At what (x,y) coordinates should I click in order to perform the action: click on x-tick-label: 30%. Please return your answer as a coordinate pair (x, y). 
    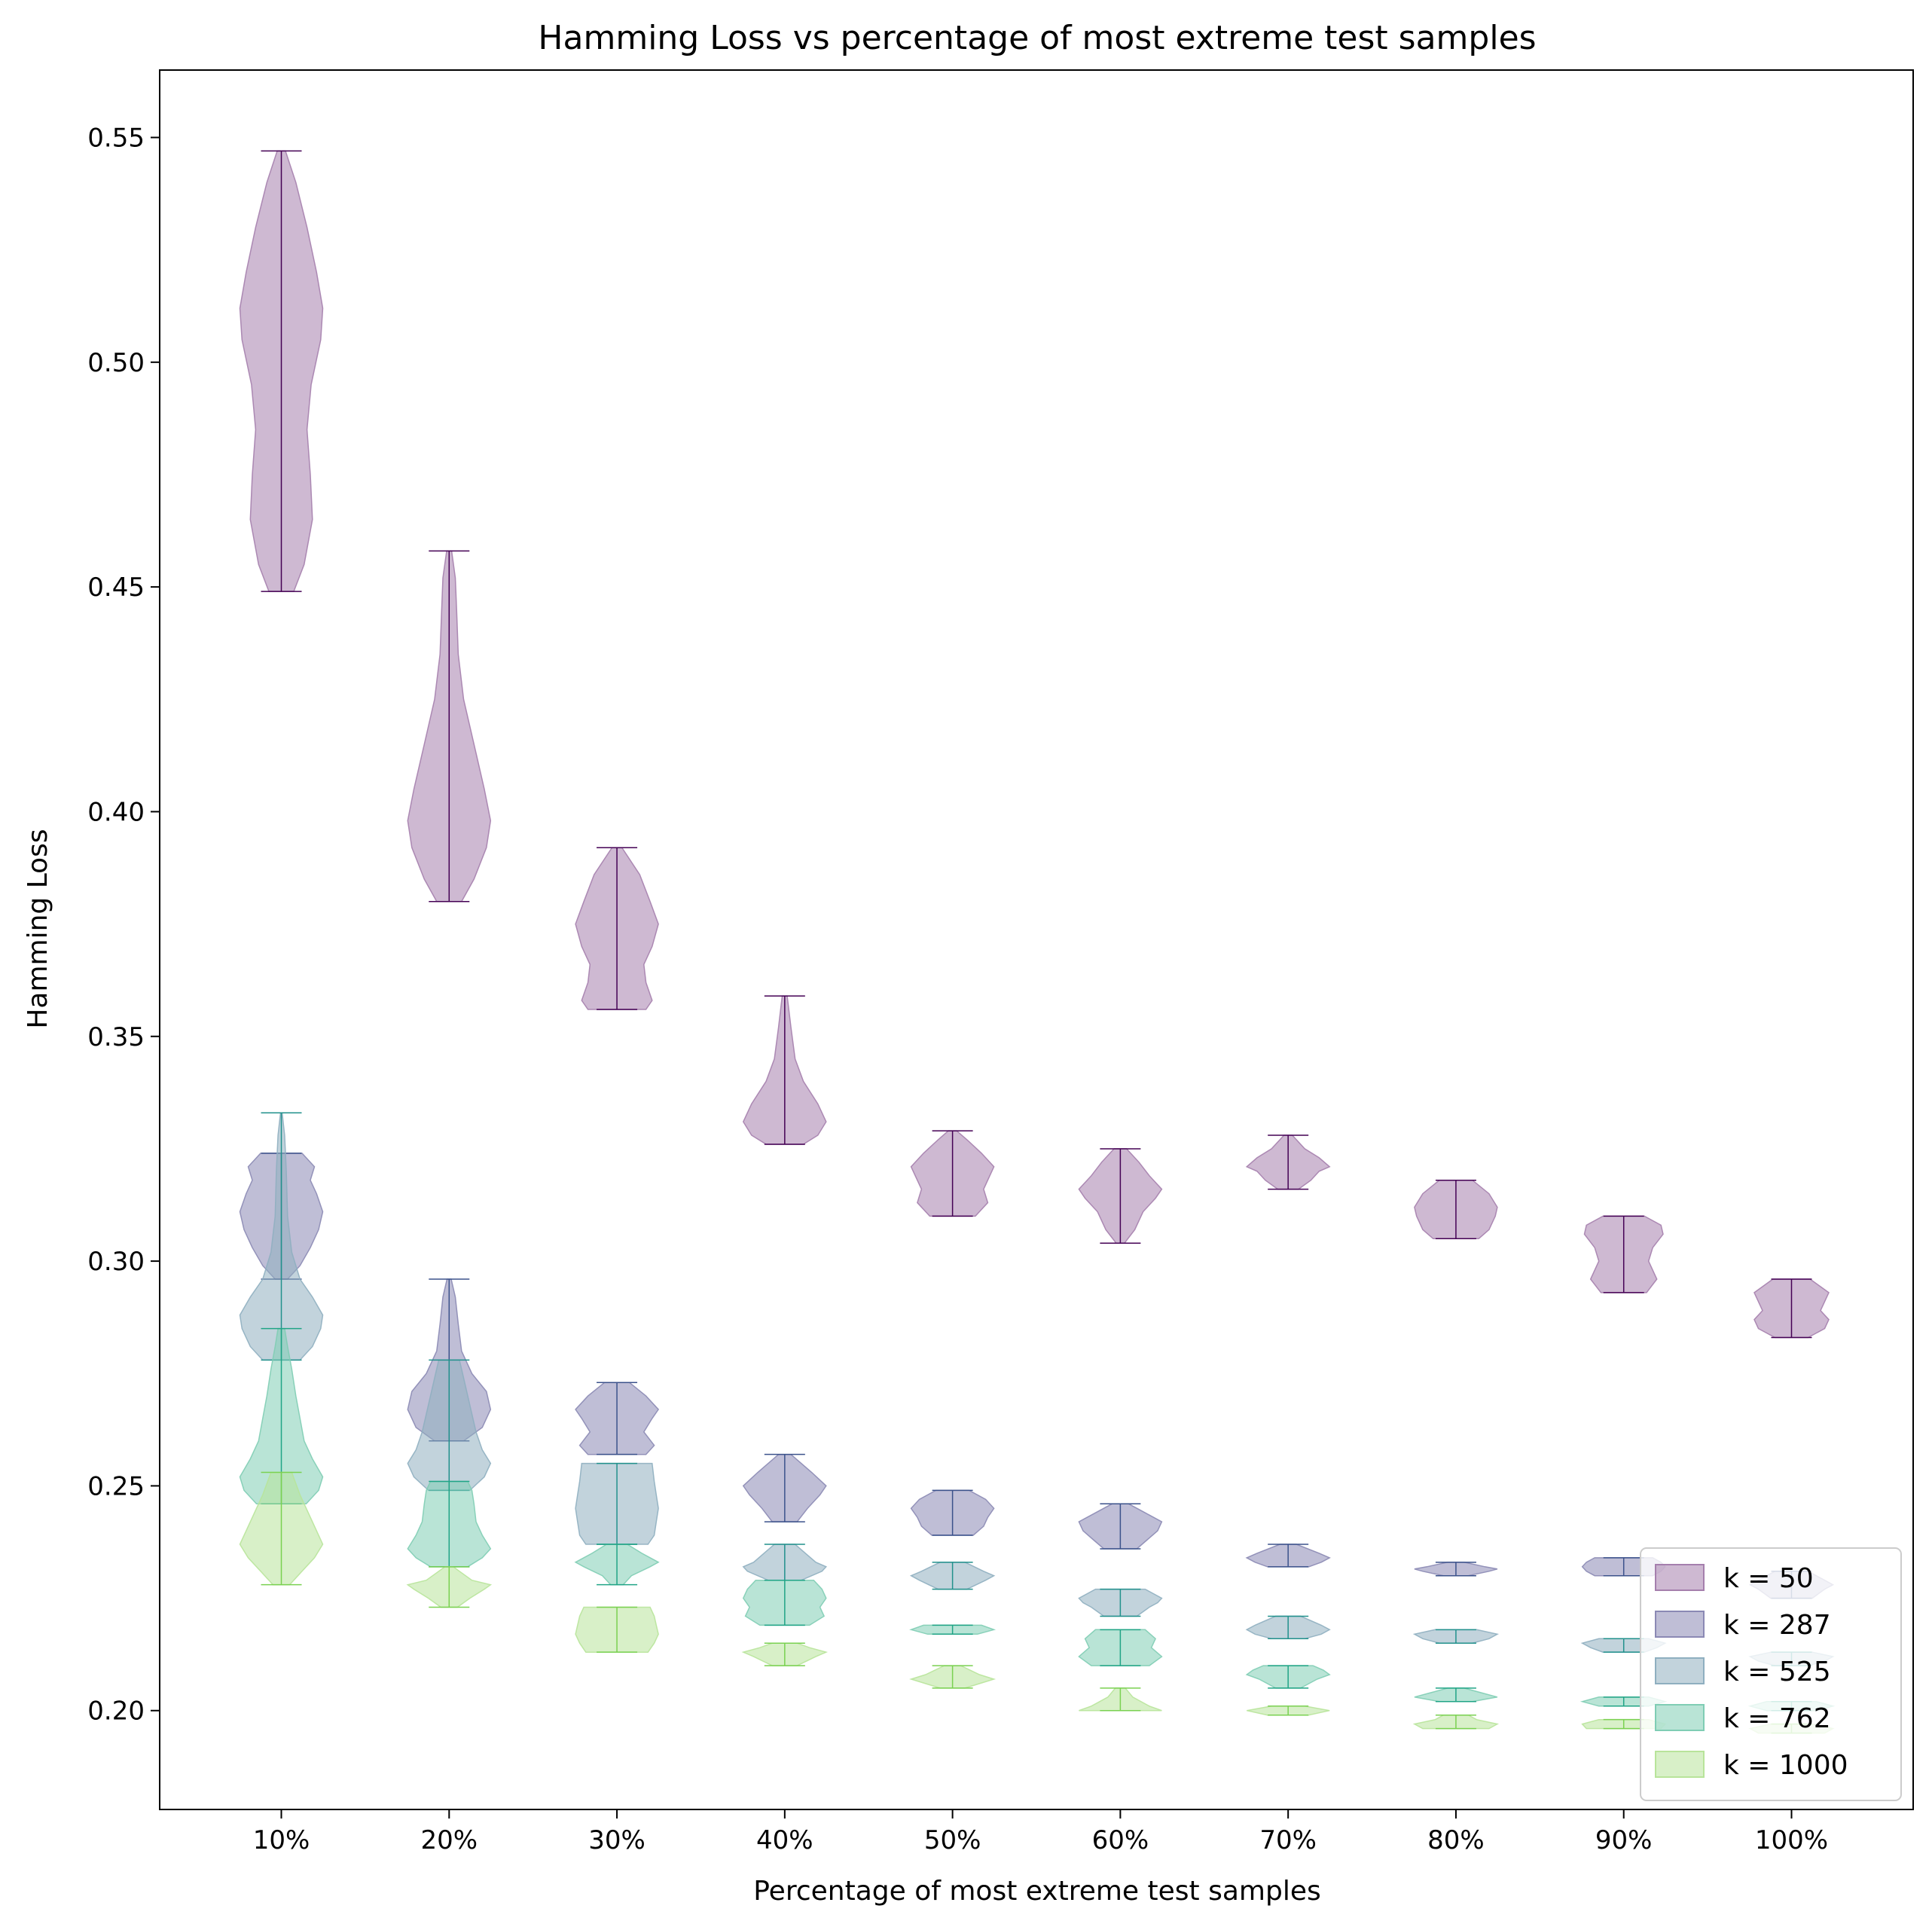
    Looking at the image, I should click on (617, 1840).